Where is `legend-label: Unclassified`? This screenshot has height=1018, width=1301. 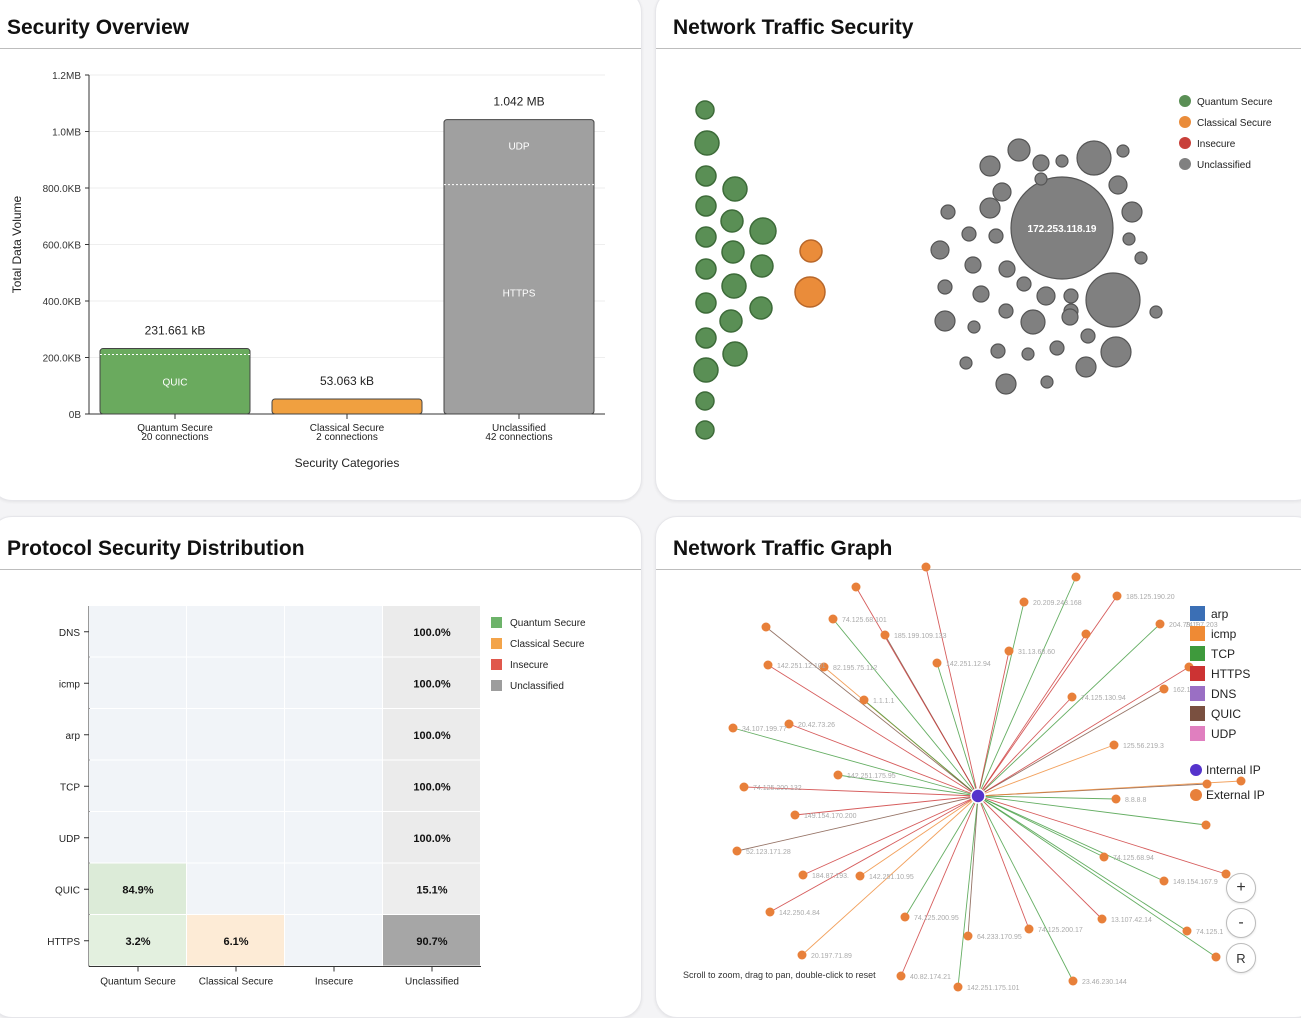 legend-label: Unclassified is located at coordinates (537, 686).